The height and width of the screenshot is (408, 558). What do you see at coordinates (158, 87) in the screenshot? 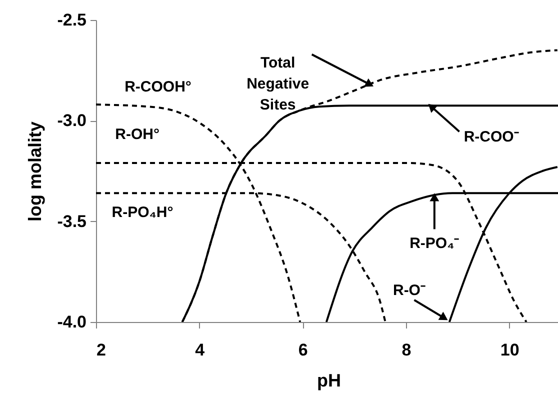
I see `annotation: R-COOH°` at bounding box center [158, 87].